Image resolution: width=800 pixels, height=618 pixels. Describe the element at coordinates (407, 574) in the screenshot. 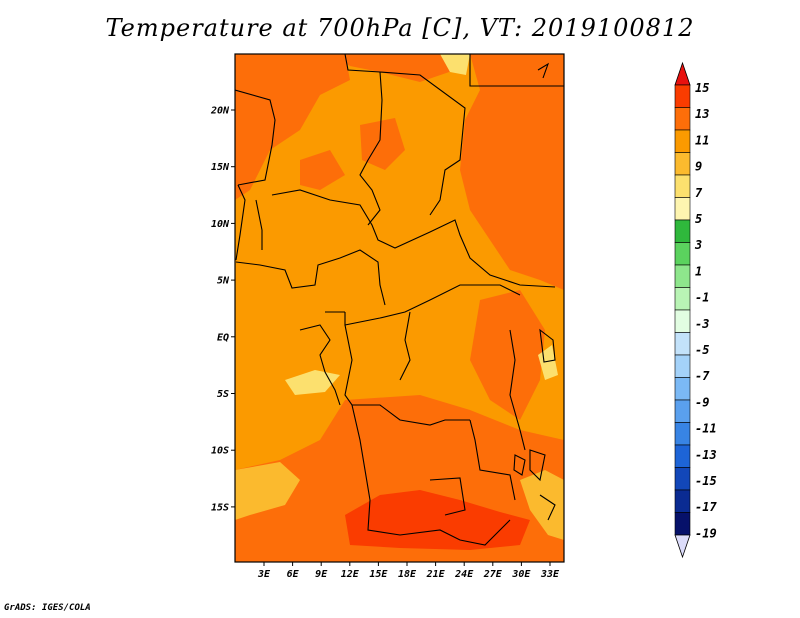

I see `lon-label: 18E` at that location.